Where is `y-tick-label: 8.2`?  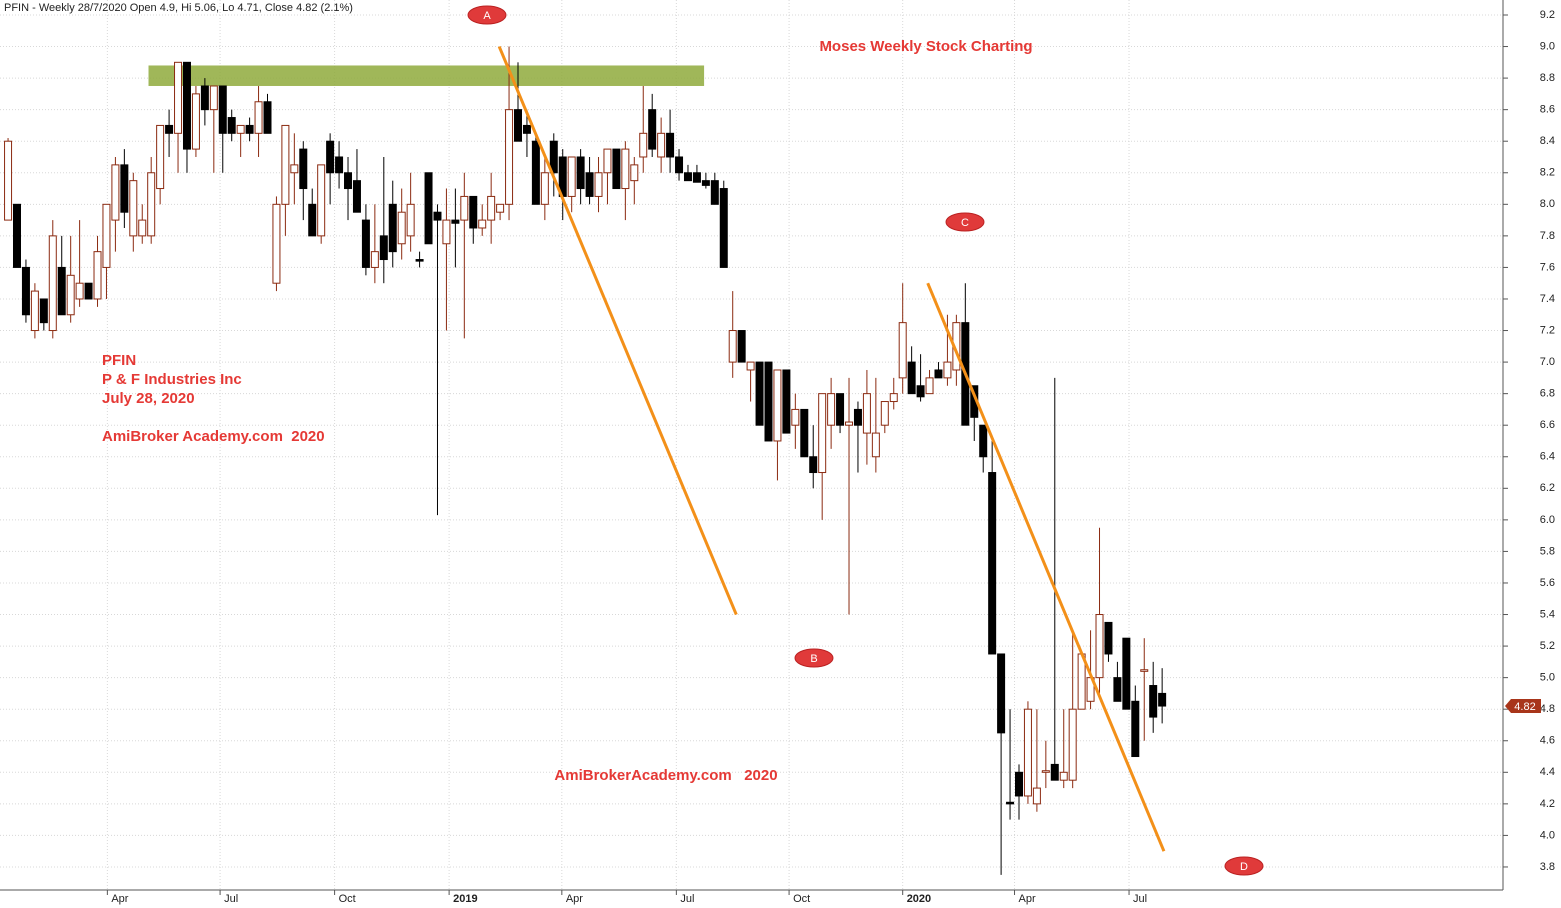 y-tick-label: 8.2 is located at coordinates (1547, 173).